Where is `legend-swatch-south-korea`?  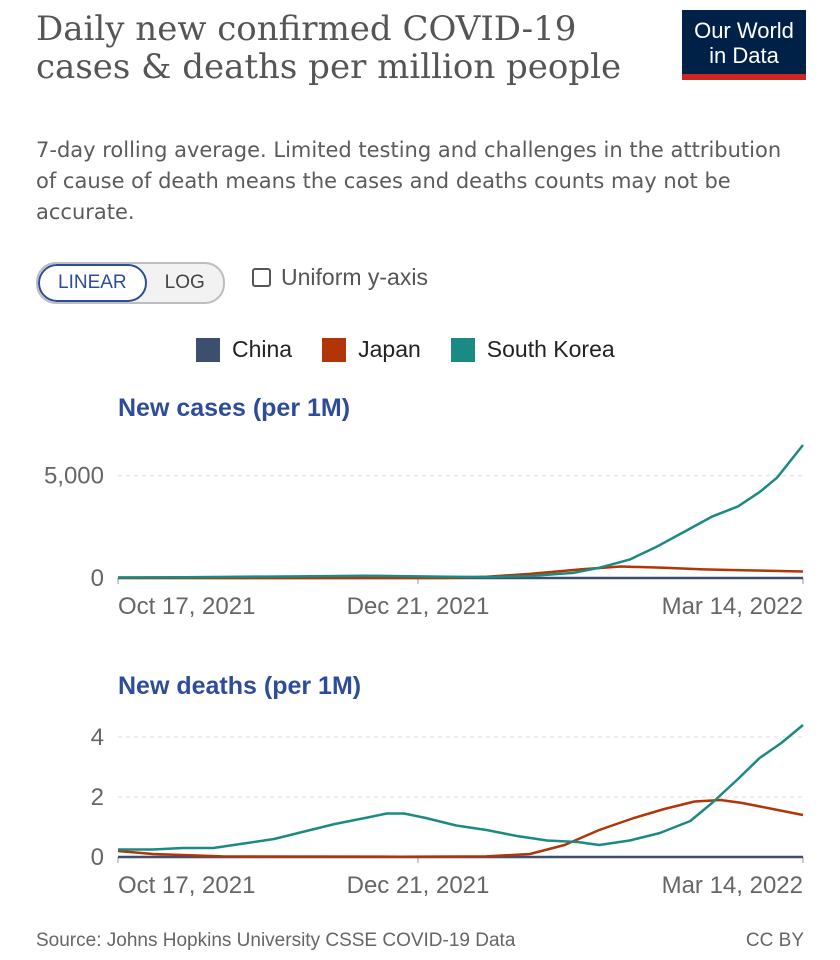 legend-swatch-south-korea is located at coordinates (462, 349).